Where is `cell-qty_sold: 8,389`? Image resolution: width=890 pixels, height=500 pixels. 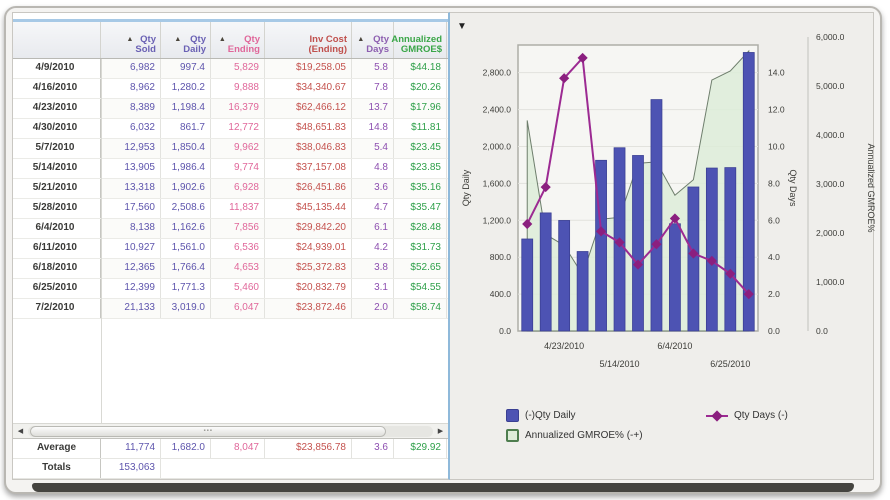 cell-qty_sold: 8,389 is located at coordinates (131, 108).